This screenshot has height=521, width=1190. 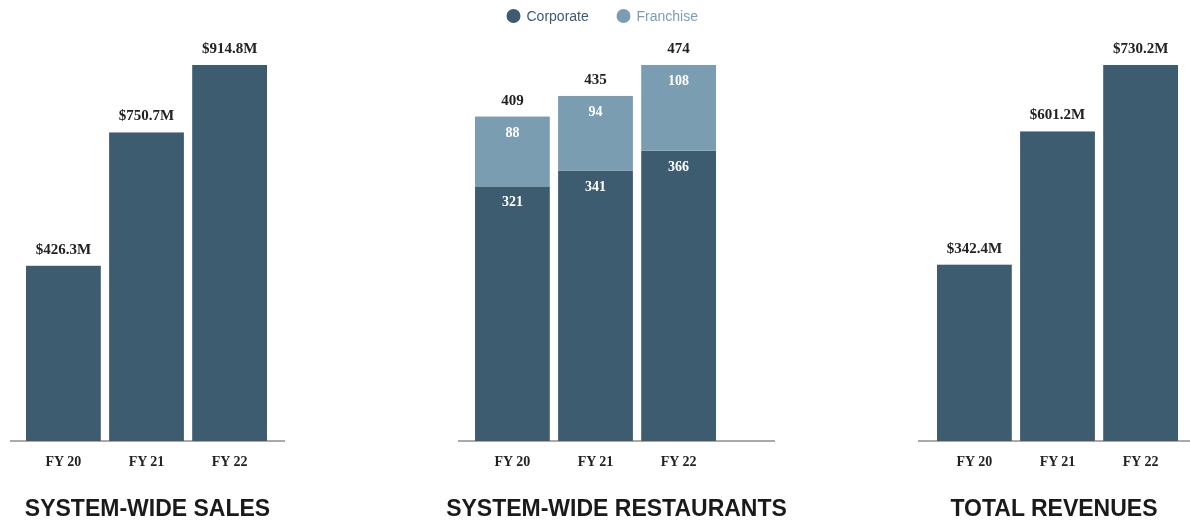 What do you see at coordinates (679, 48) in the screenshot?
I see `total-label: 474` at bounding box center [679, 48].